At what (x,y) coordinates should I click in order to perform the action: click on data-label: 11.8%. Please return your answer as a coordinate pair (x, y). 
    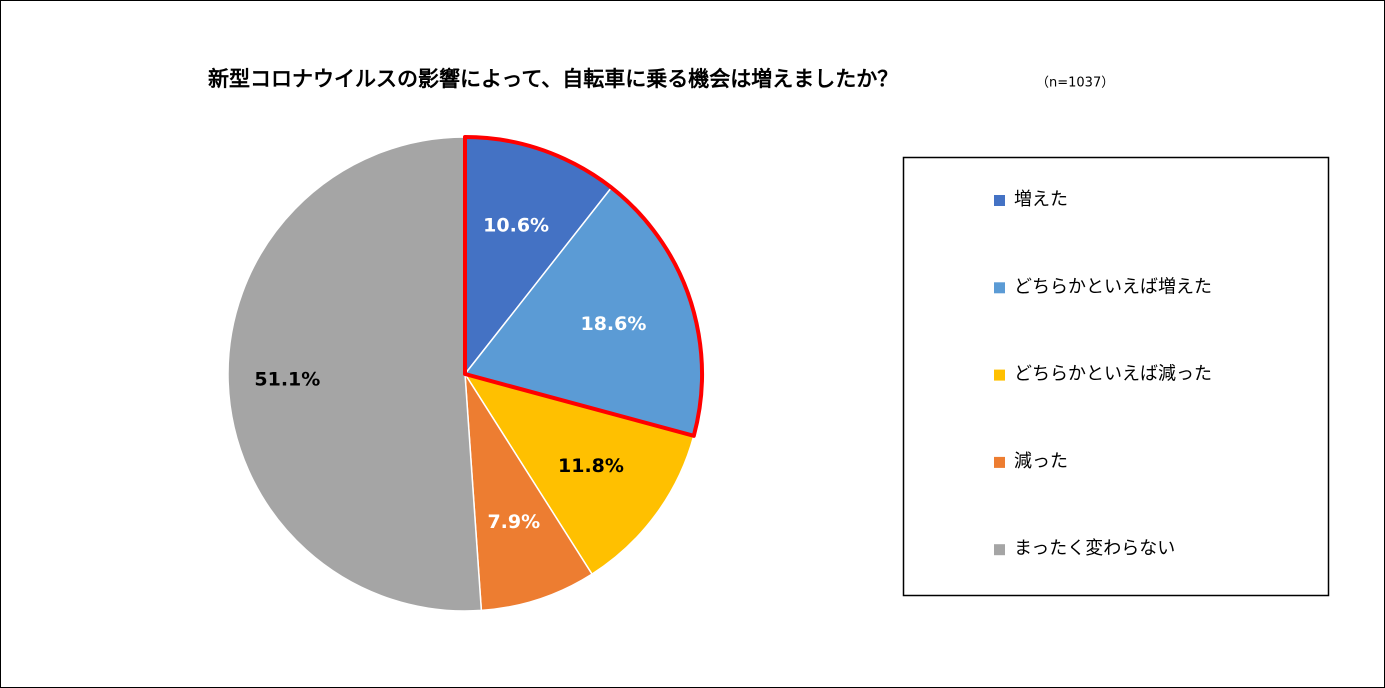
    Looking at the image, I should click on (591, 466).